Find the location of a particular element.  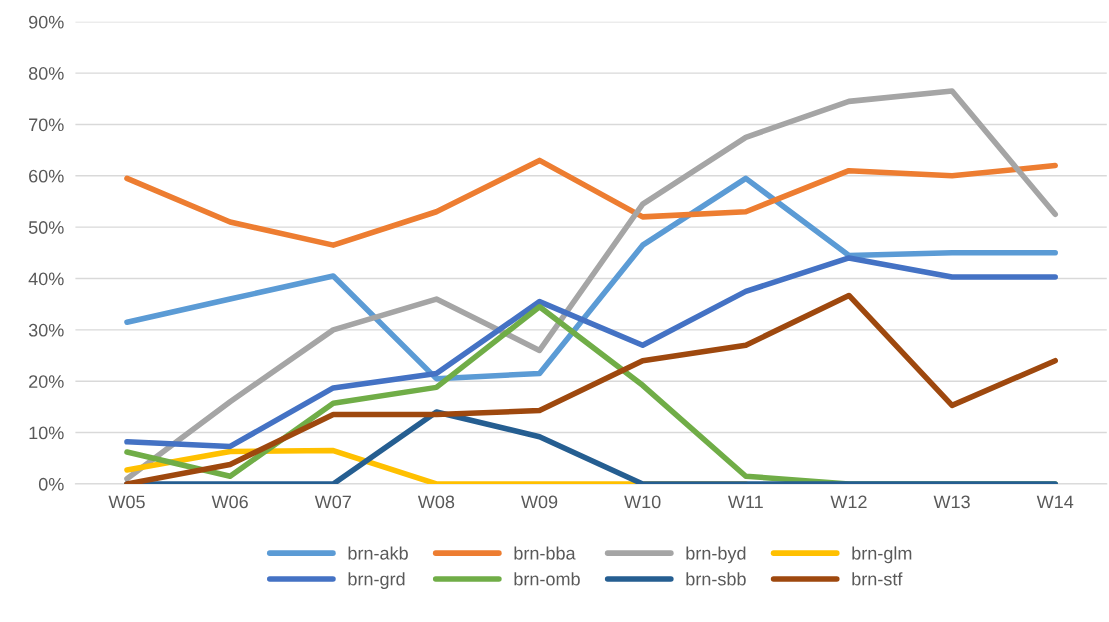

x-tick-label: W11 is located at coordinates (745, 502).